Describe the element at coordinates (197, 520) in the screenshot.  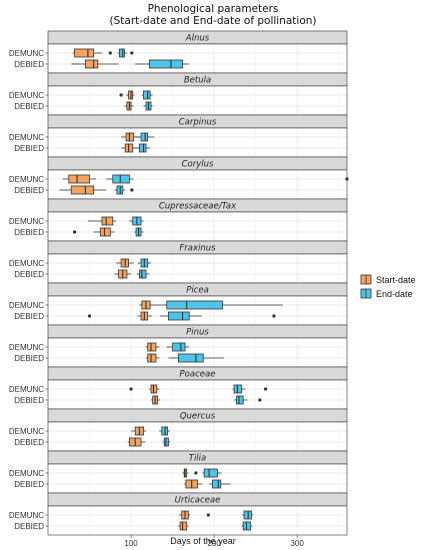
I see `panel-urticaceae-border` at that location.